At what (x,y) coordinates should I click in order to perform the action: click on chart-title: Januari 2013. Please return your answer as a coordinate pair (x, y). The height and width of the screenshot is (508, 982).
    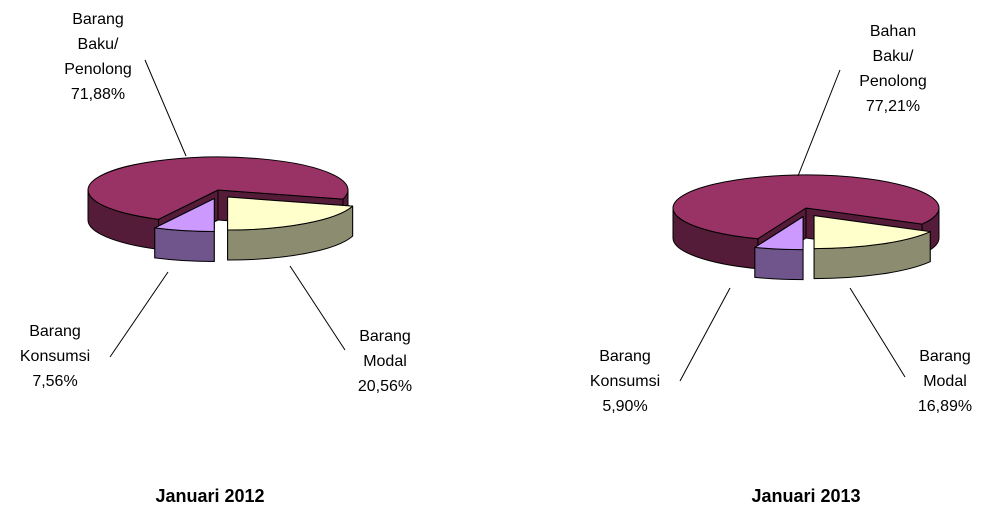
    Looking at the image, I should click on (805, 496).